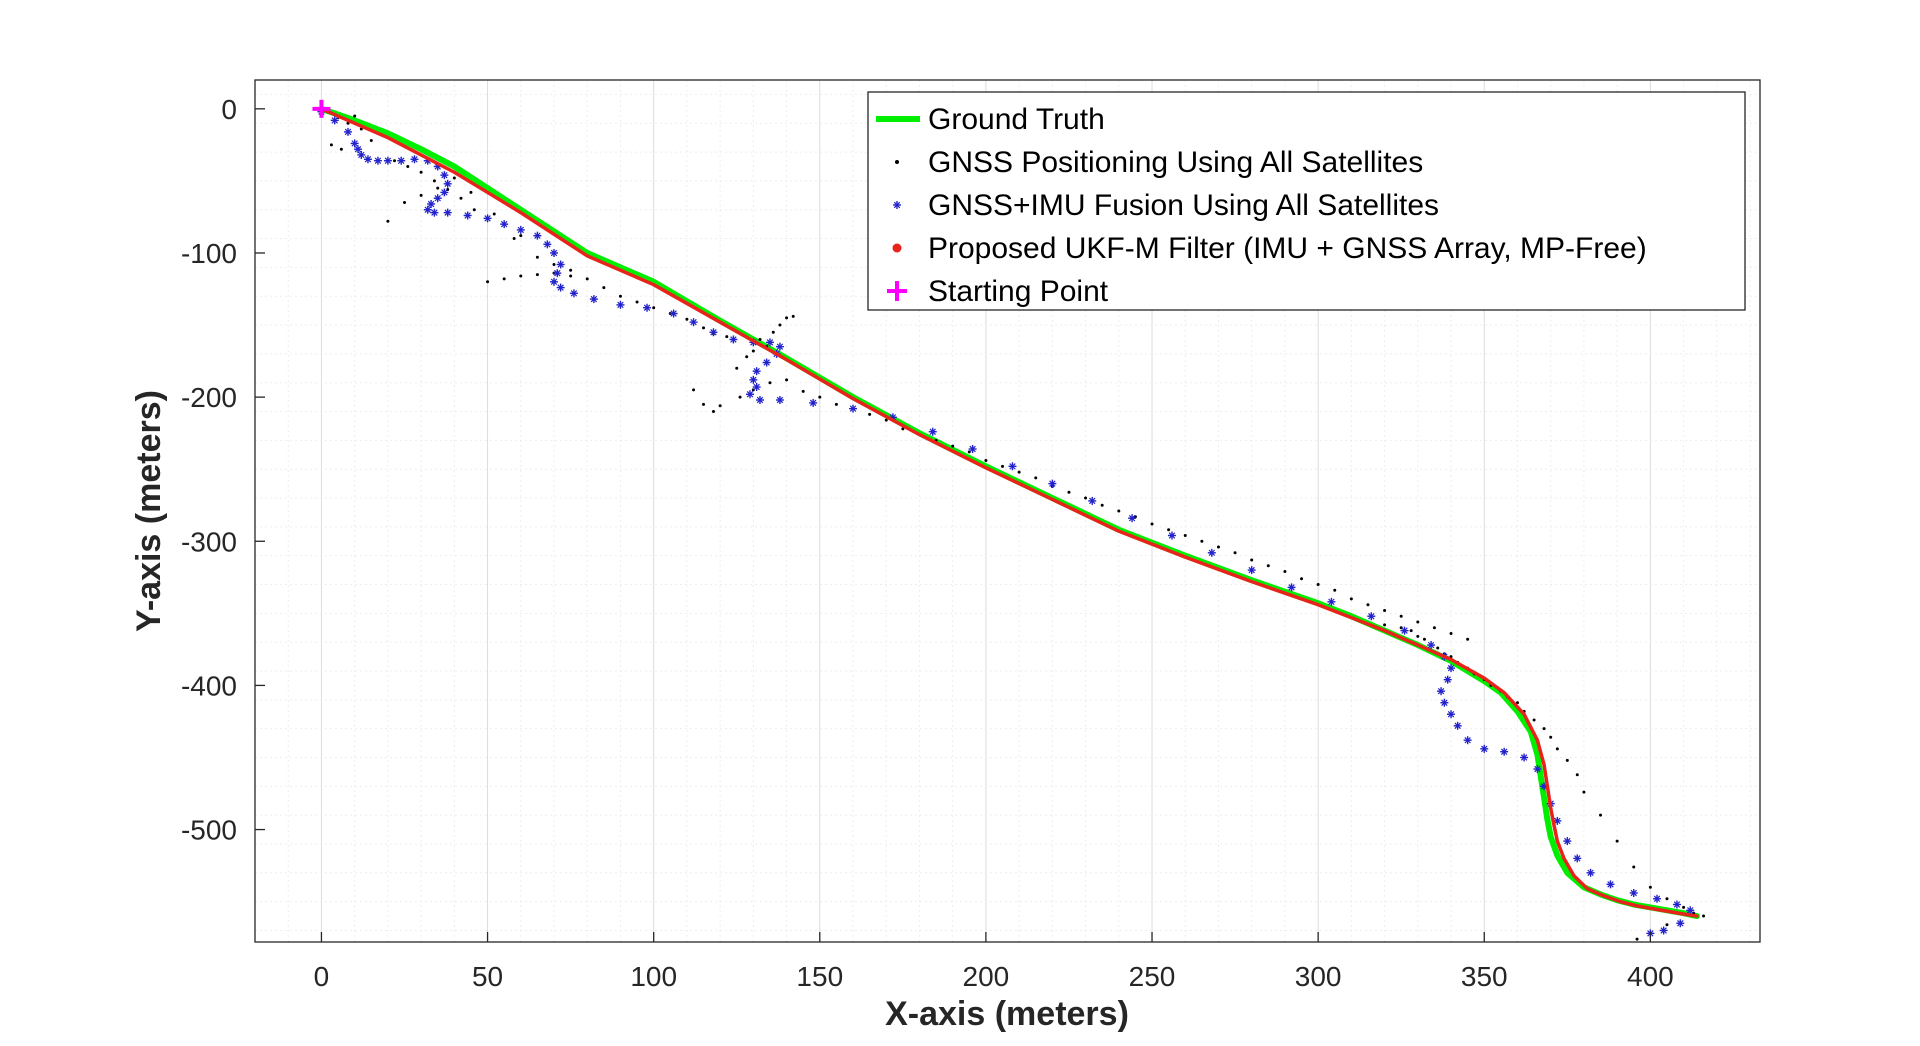 This screenshot has width=1920, height=1046. I want to click on x-tick-label: 400, so click(1650, 976).